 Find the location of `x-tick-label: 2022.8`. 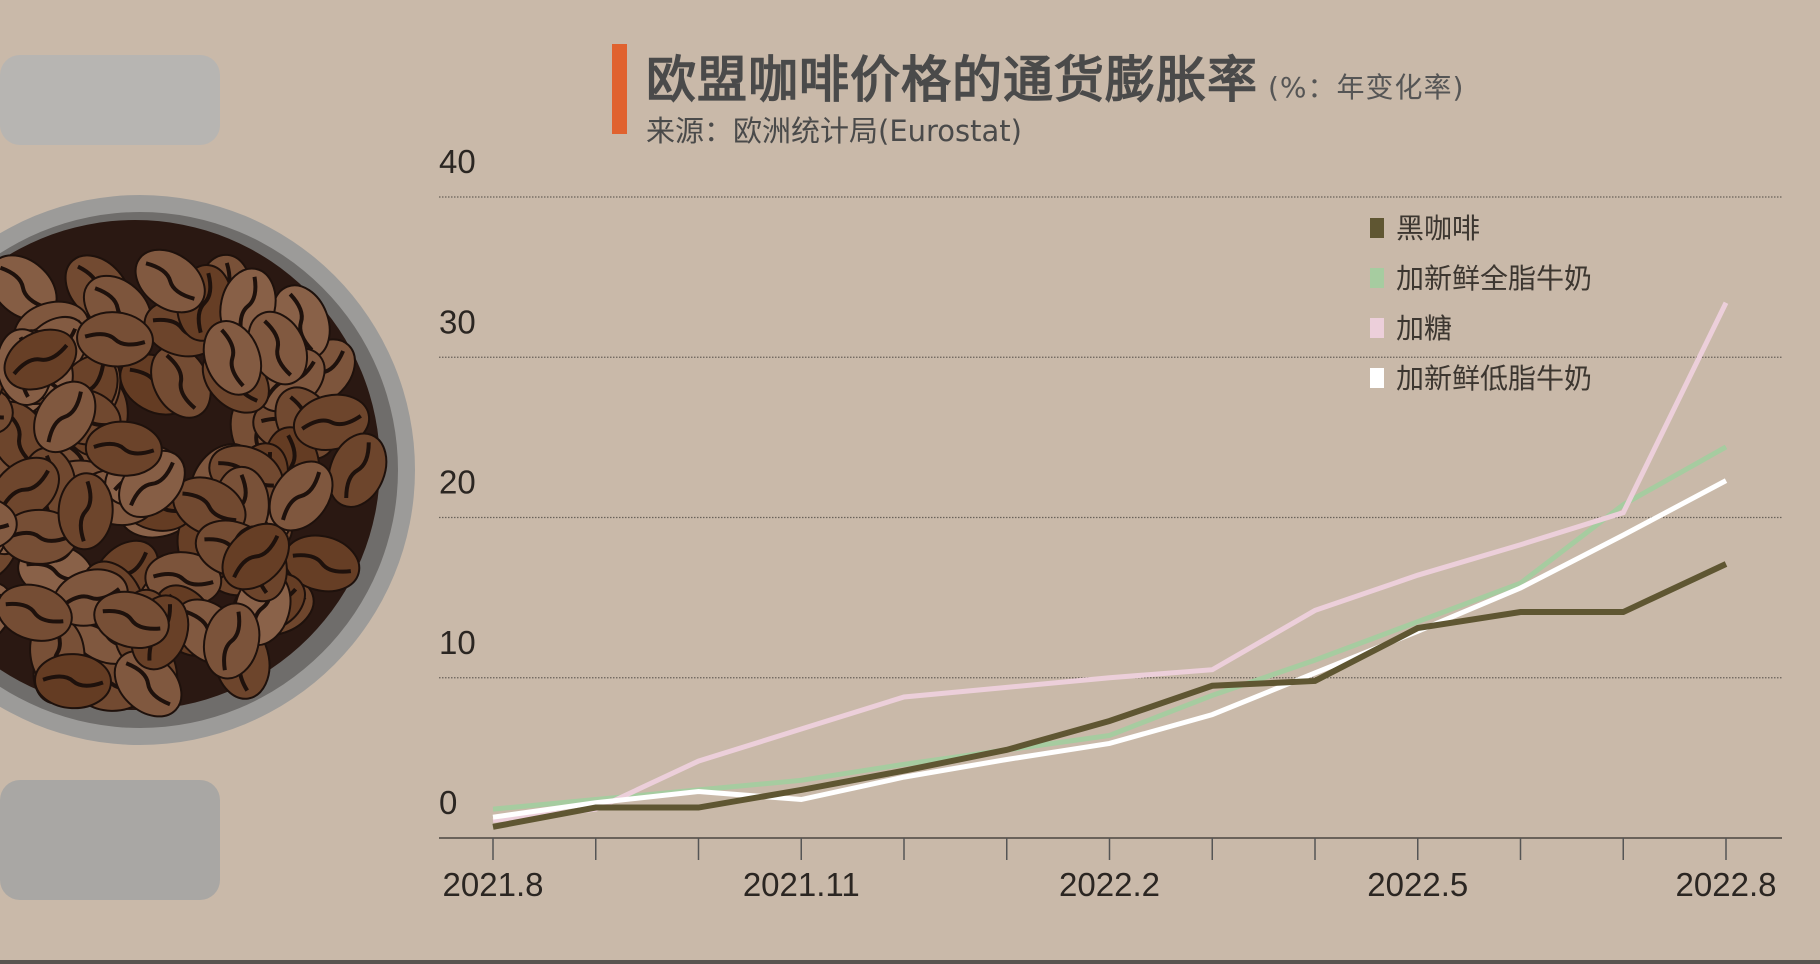

x-tick-label: 2022.8 is located at coordinates (1726, 884).